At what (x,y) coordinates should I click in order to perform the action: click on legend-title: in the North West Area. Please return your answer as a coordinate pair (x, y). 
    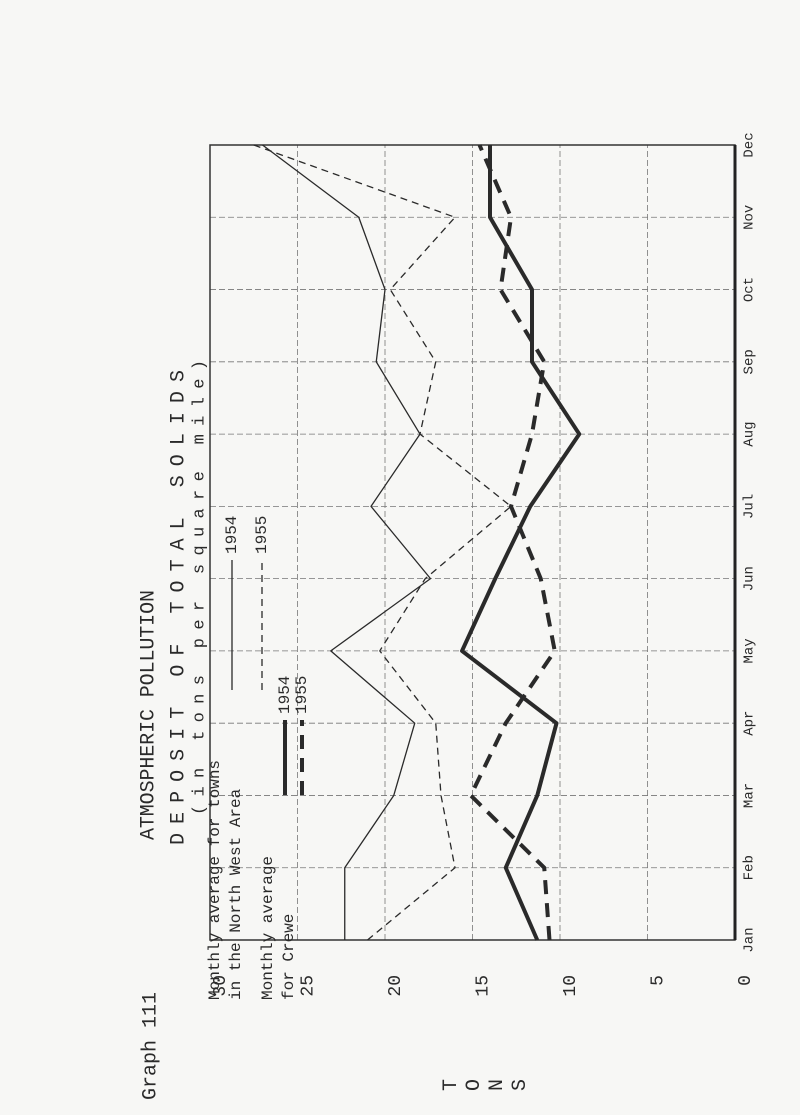
    Looking at the image, I should click on (236, 894).